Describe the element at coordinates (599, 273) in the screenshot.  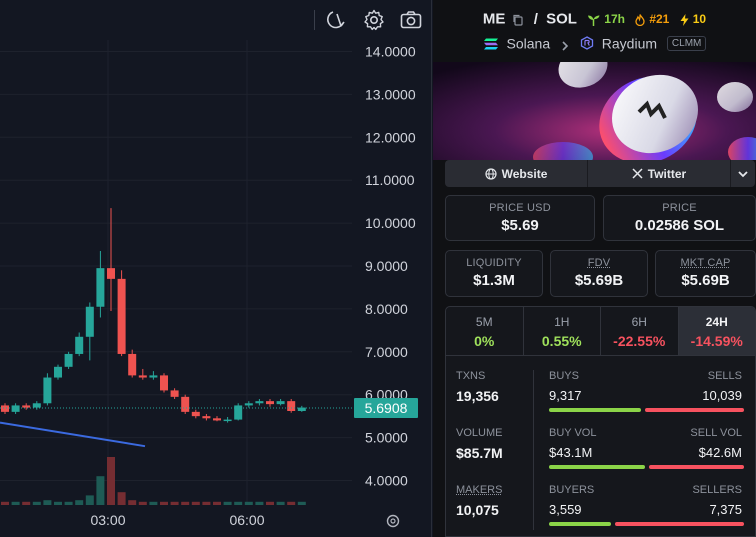
I see `fdv-box: FDV $5.69B` at that location.